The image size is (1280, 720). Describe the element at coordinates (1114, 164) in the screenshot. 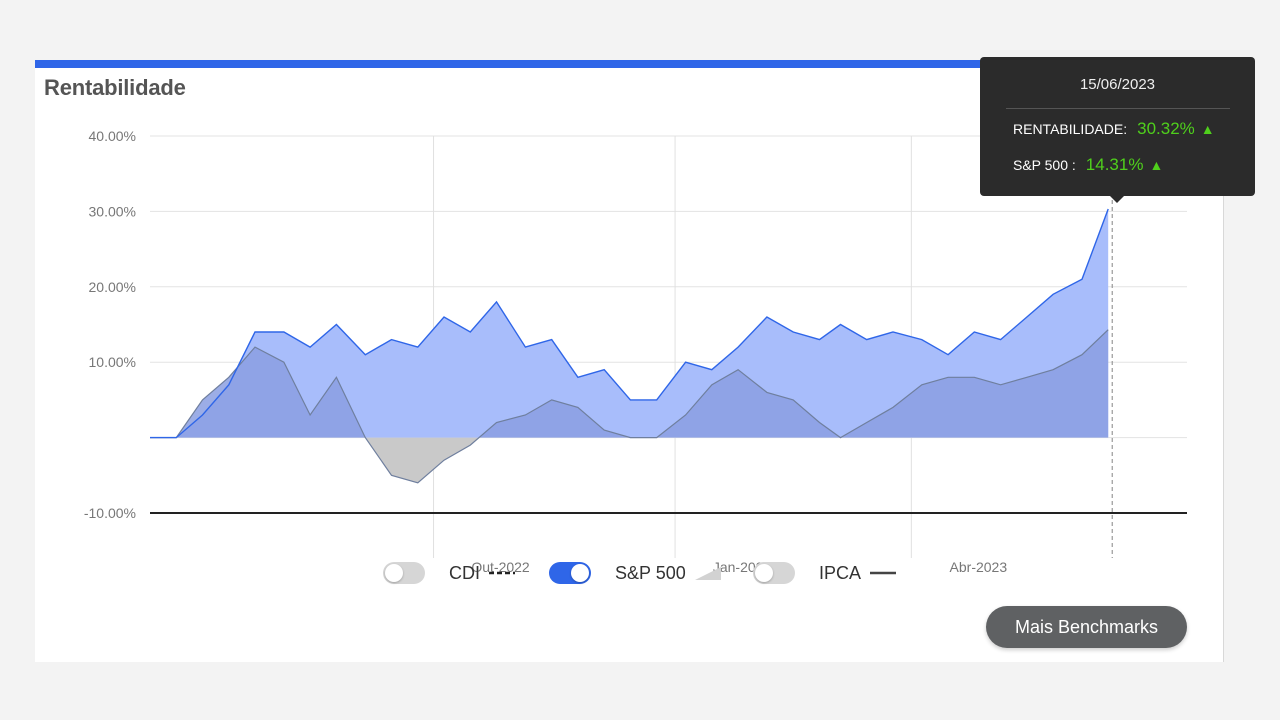

I see `tooltip-value-sp500: 14.31%` at that location.